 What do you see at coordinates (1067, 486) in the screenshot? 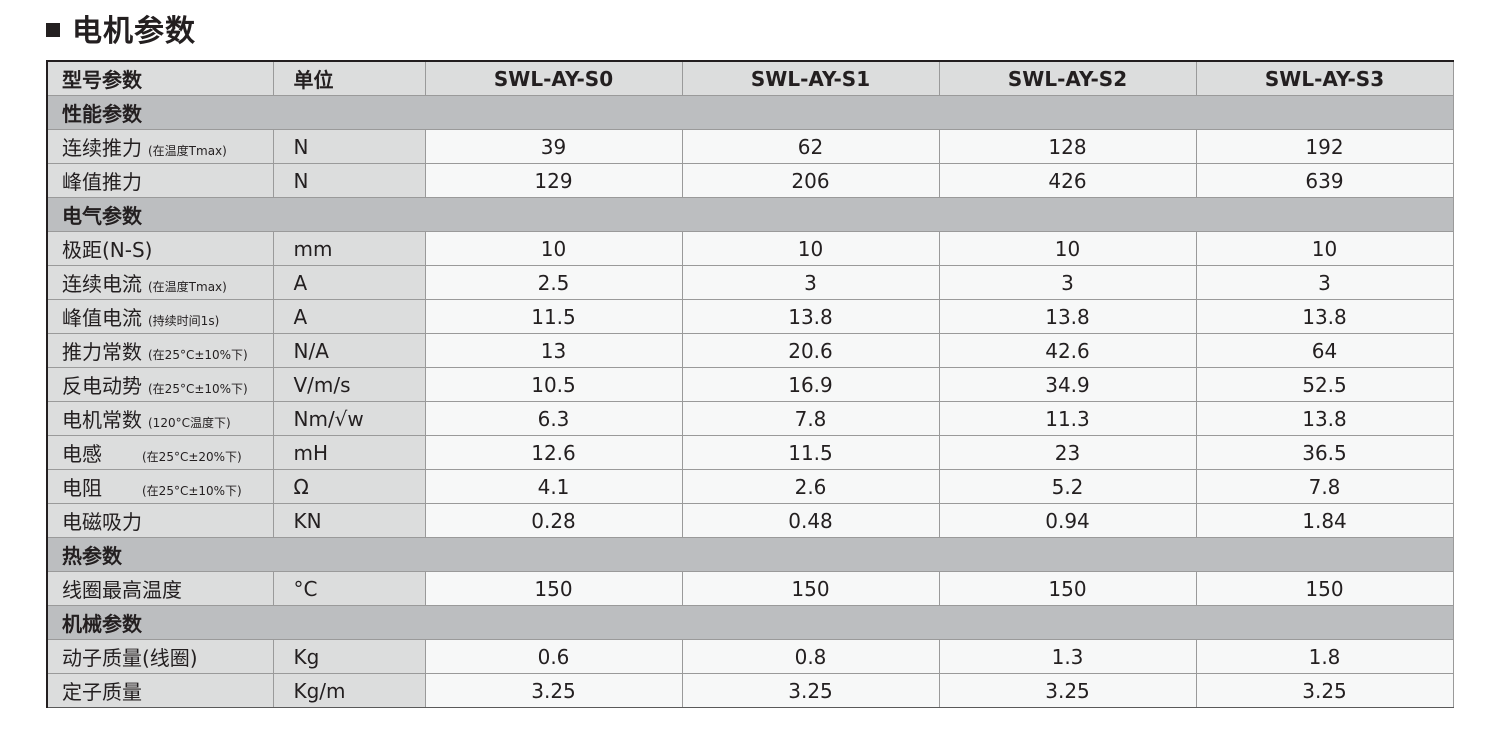
I see `row-value: 5.2` at bounding box center [1067, 486].